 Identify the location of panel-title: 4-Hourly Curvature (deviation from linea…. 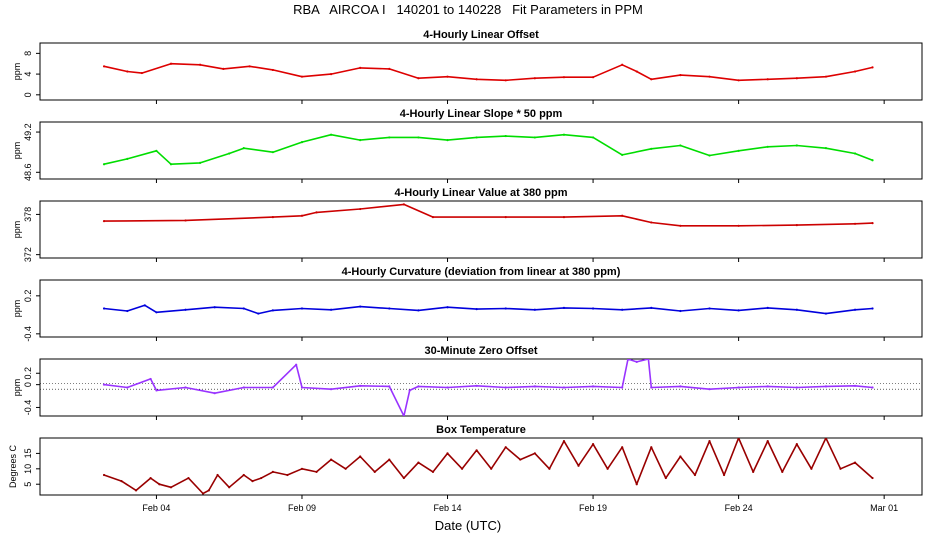
(481, 272).